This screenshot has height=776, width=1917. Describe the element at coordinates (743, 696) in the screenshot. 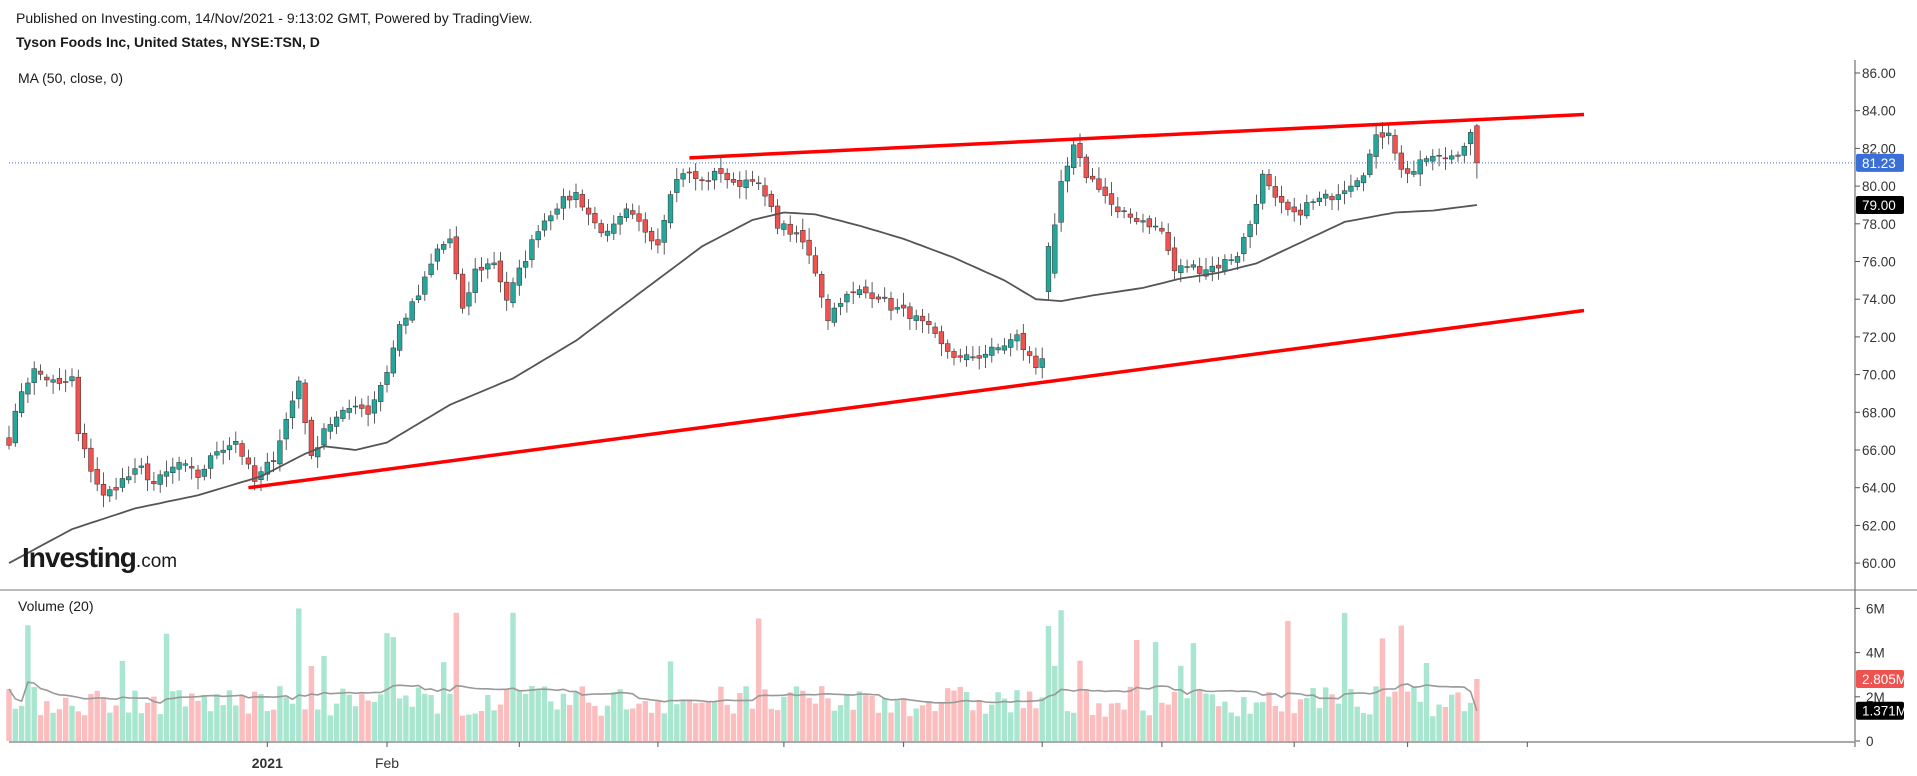

I see `volume-ma-path` at that location.